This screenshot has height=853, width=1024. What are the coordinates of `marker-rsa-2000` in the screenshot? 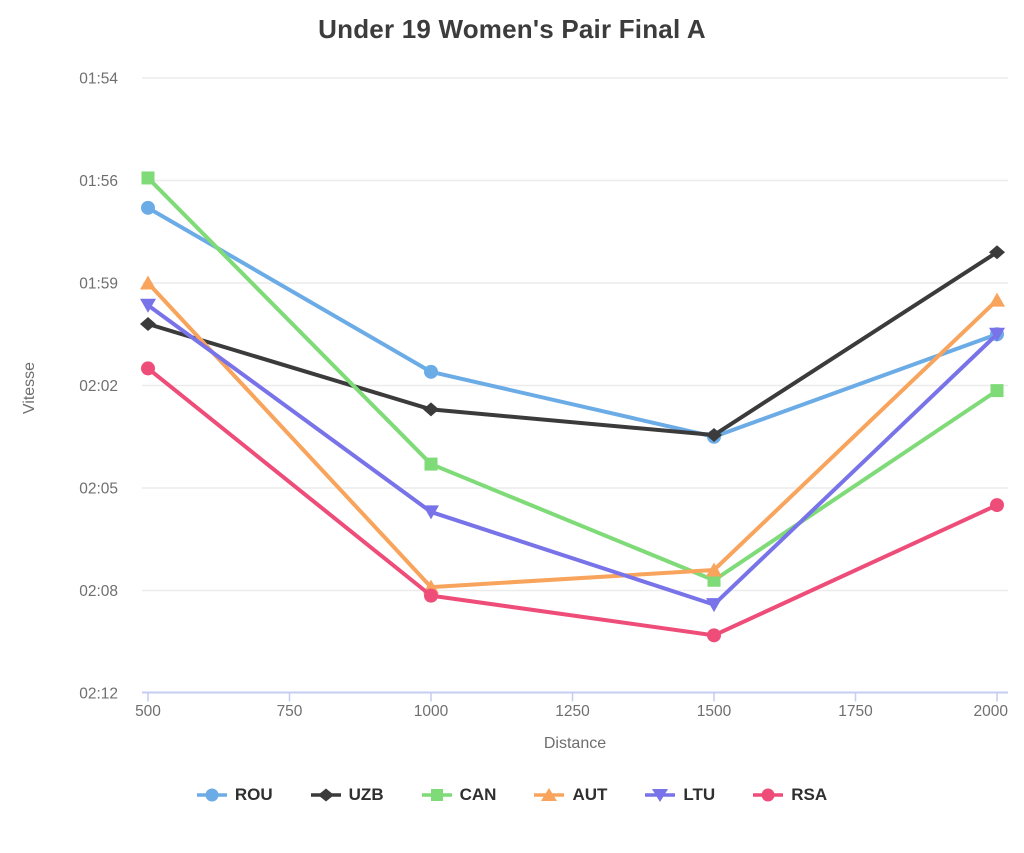 It's located at (997, 505).